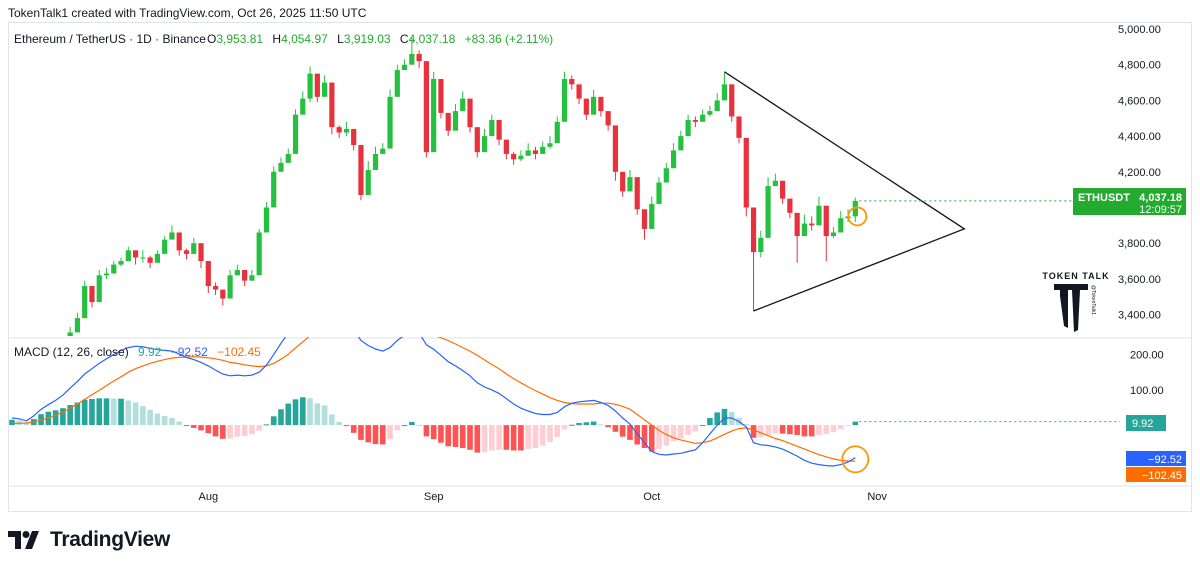 This screenshot has width=1200, height=567. What do you see at coordinates (1165, 460) in the screenshot?
I see `macd-line-label: −92.52` at bounding box center [1165, 460].